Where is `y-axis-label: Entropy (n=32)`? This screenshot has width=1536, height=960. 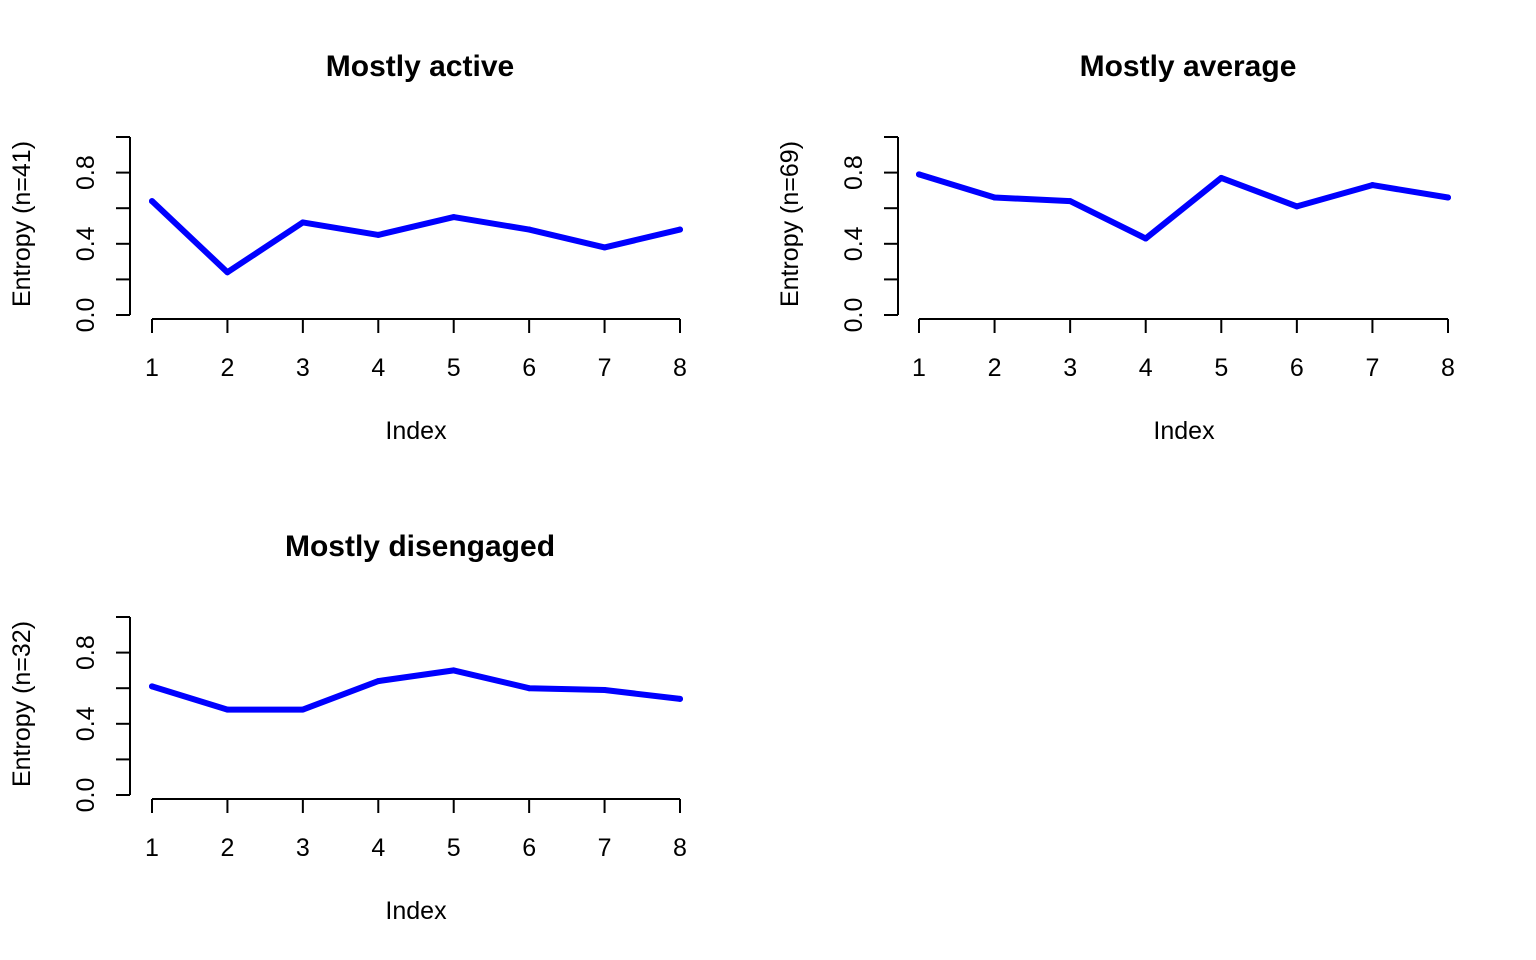 y-axis-label: Entropy (n=32) is located at coordinates (22, 704).